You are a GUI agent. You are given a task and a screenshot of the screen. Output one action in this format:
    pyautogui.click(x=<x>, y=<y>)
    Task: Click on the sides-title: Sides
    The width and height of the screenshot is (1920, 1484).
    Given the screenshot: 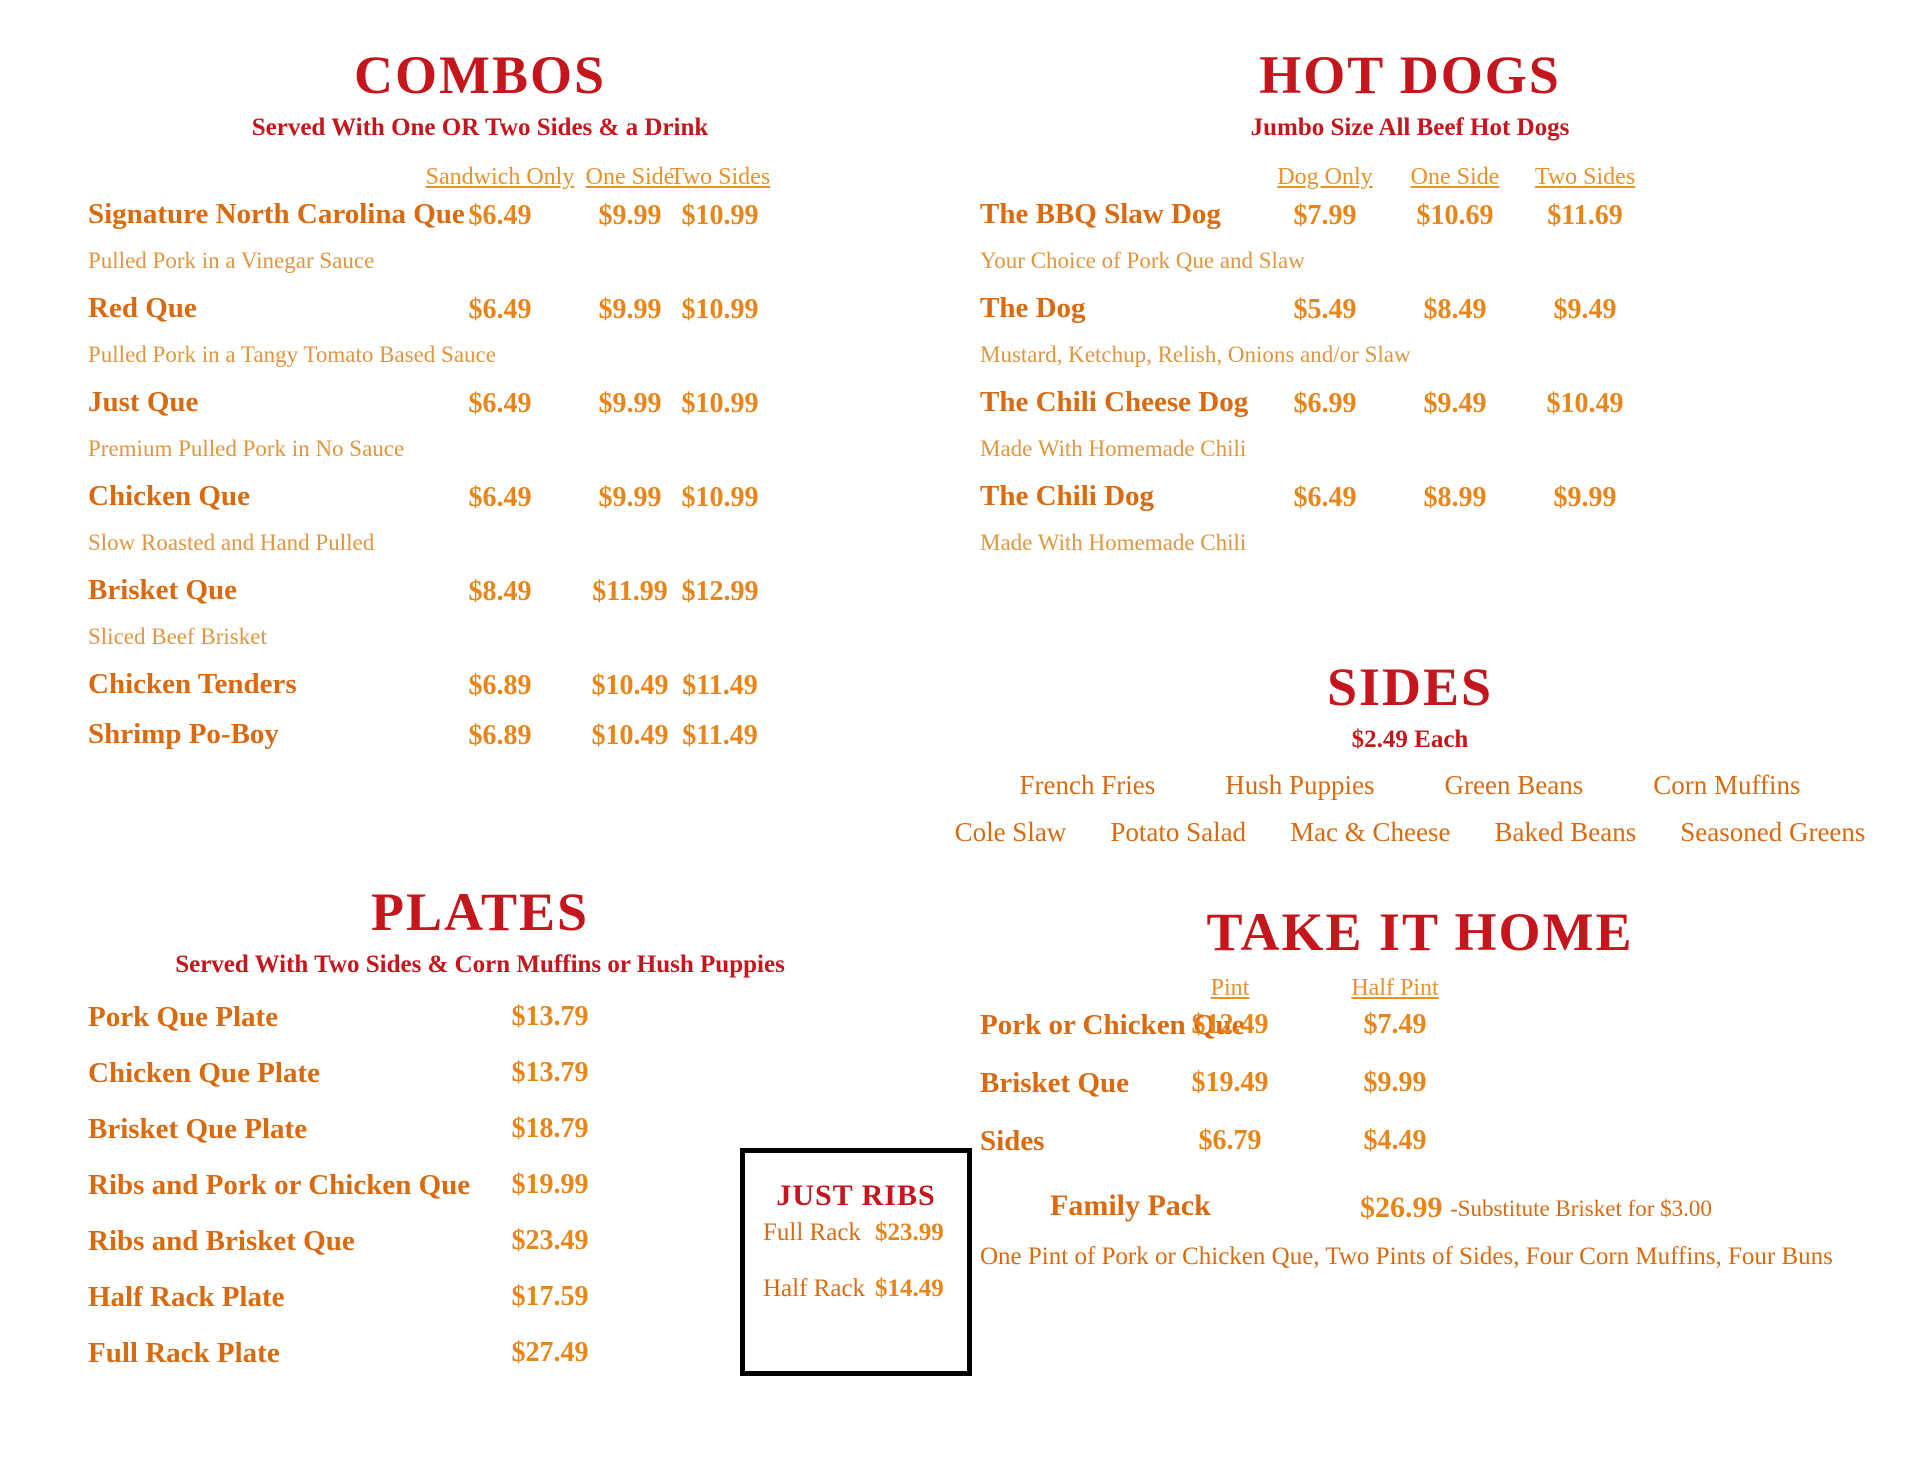 What is the action you would take?
    pyautogui.click(x=1410, y=687)
    